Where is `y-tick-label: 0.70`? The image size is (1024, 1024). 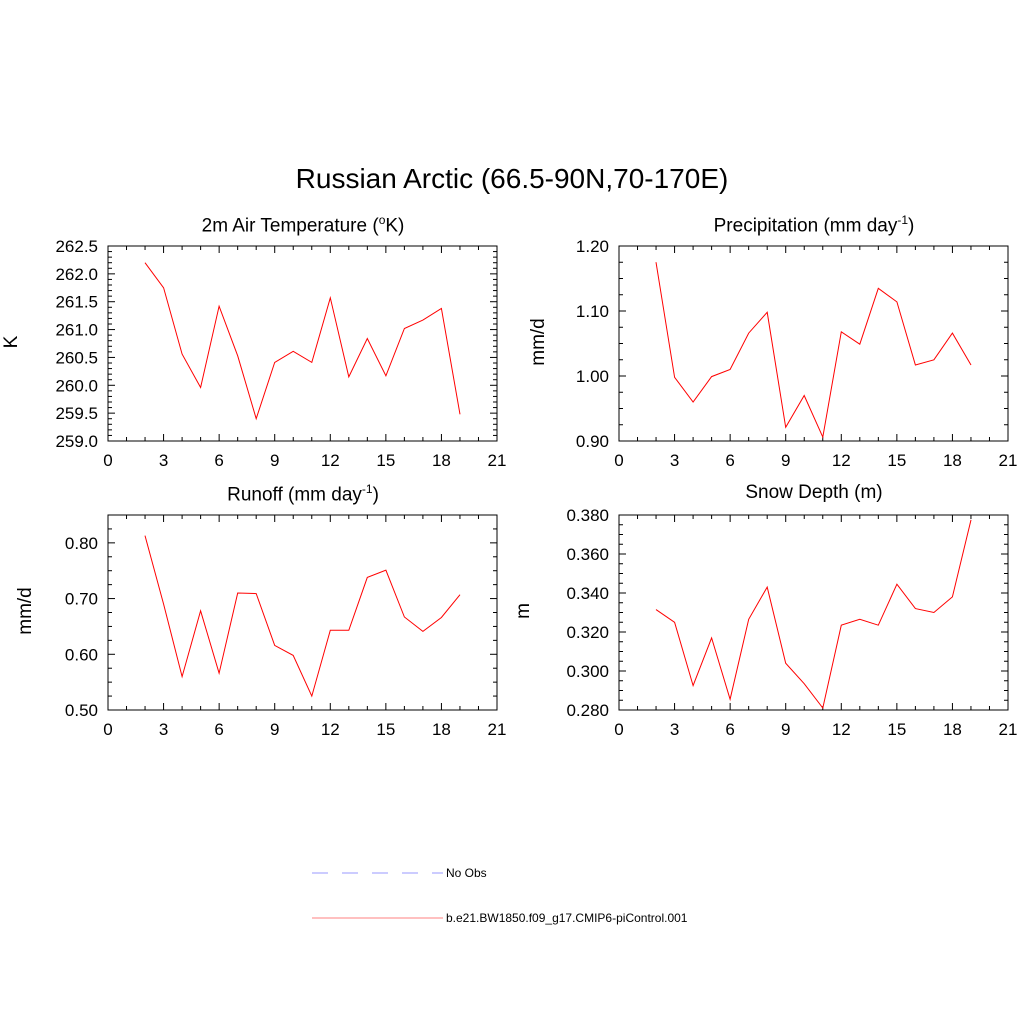
y-tick-label: 0.70 is located at coordinates (81, 599).